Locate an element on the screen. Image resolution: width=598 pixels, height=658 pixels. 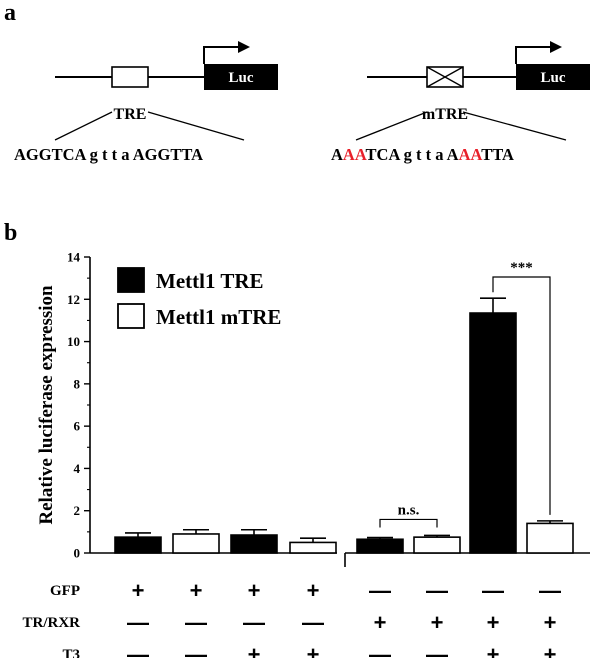
cross-icon is located at coordinates (445, 77).